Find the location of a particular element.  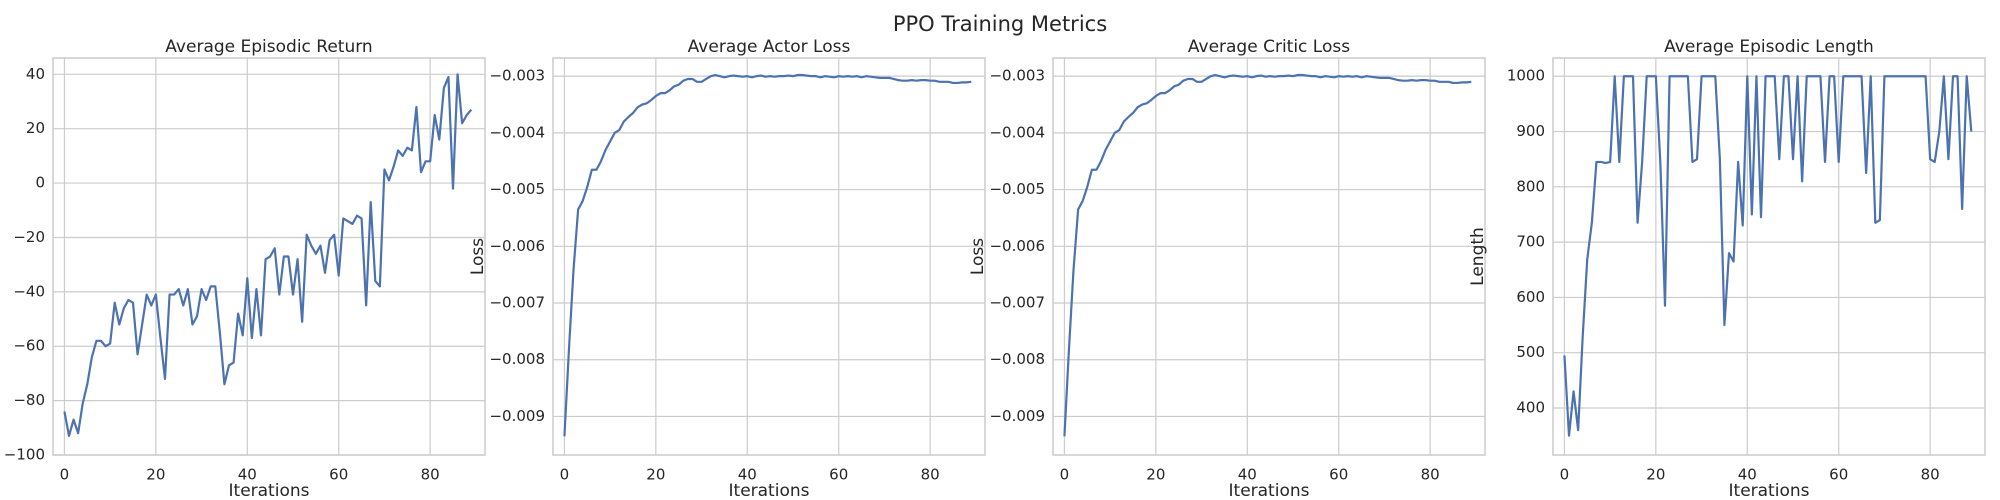

chart-title: Average Critic Loss is located at coordinates (1269, 47).